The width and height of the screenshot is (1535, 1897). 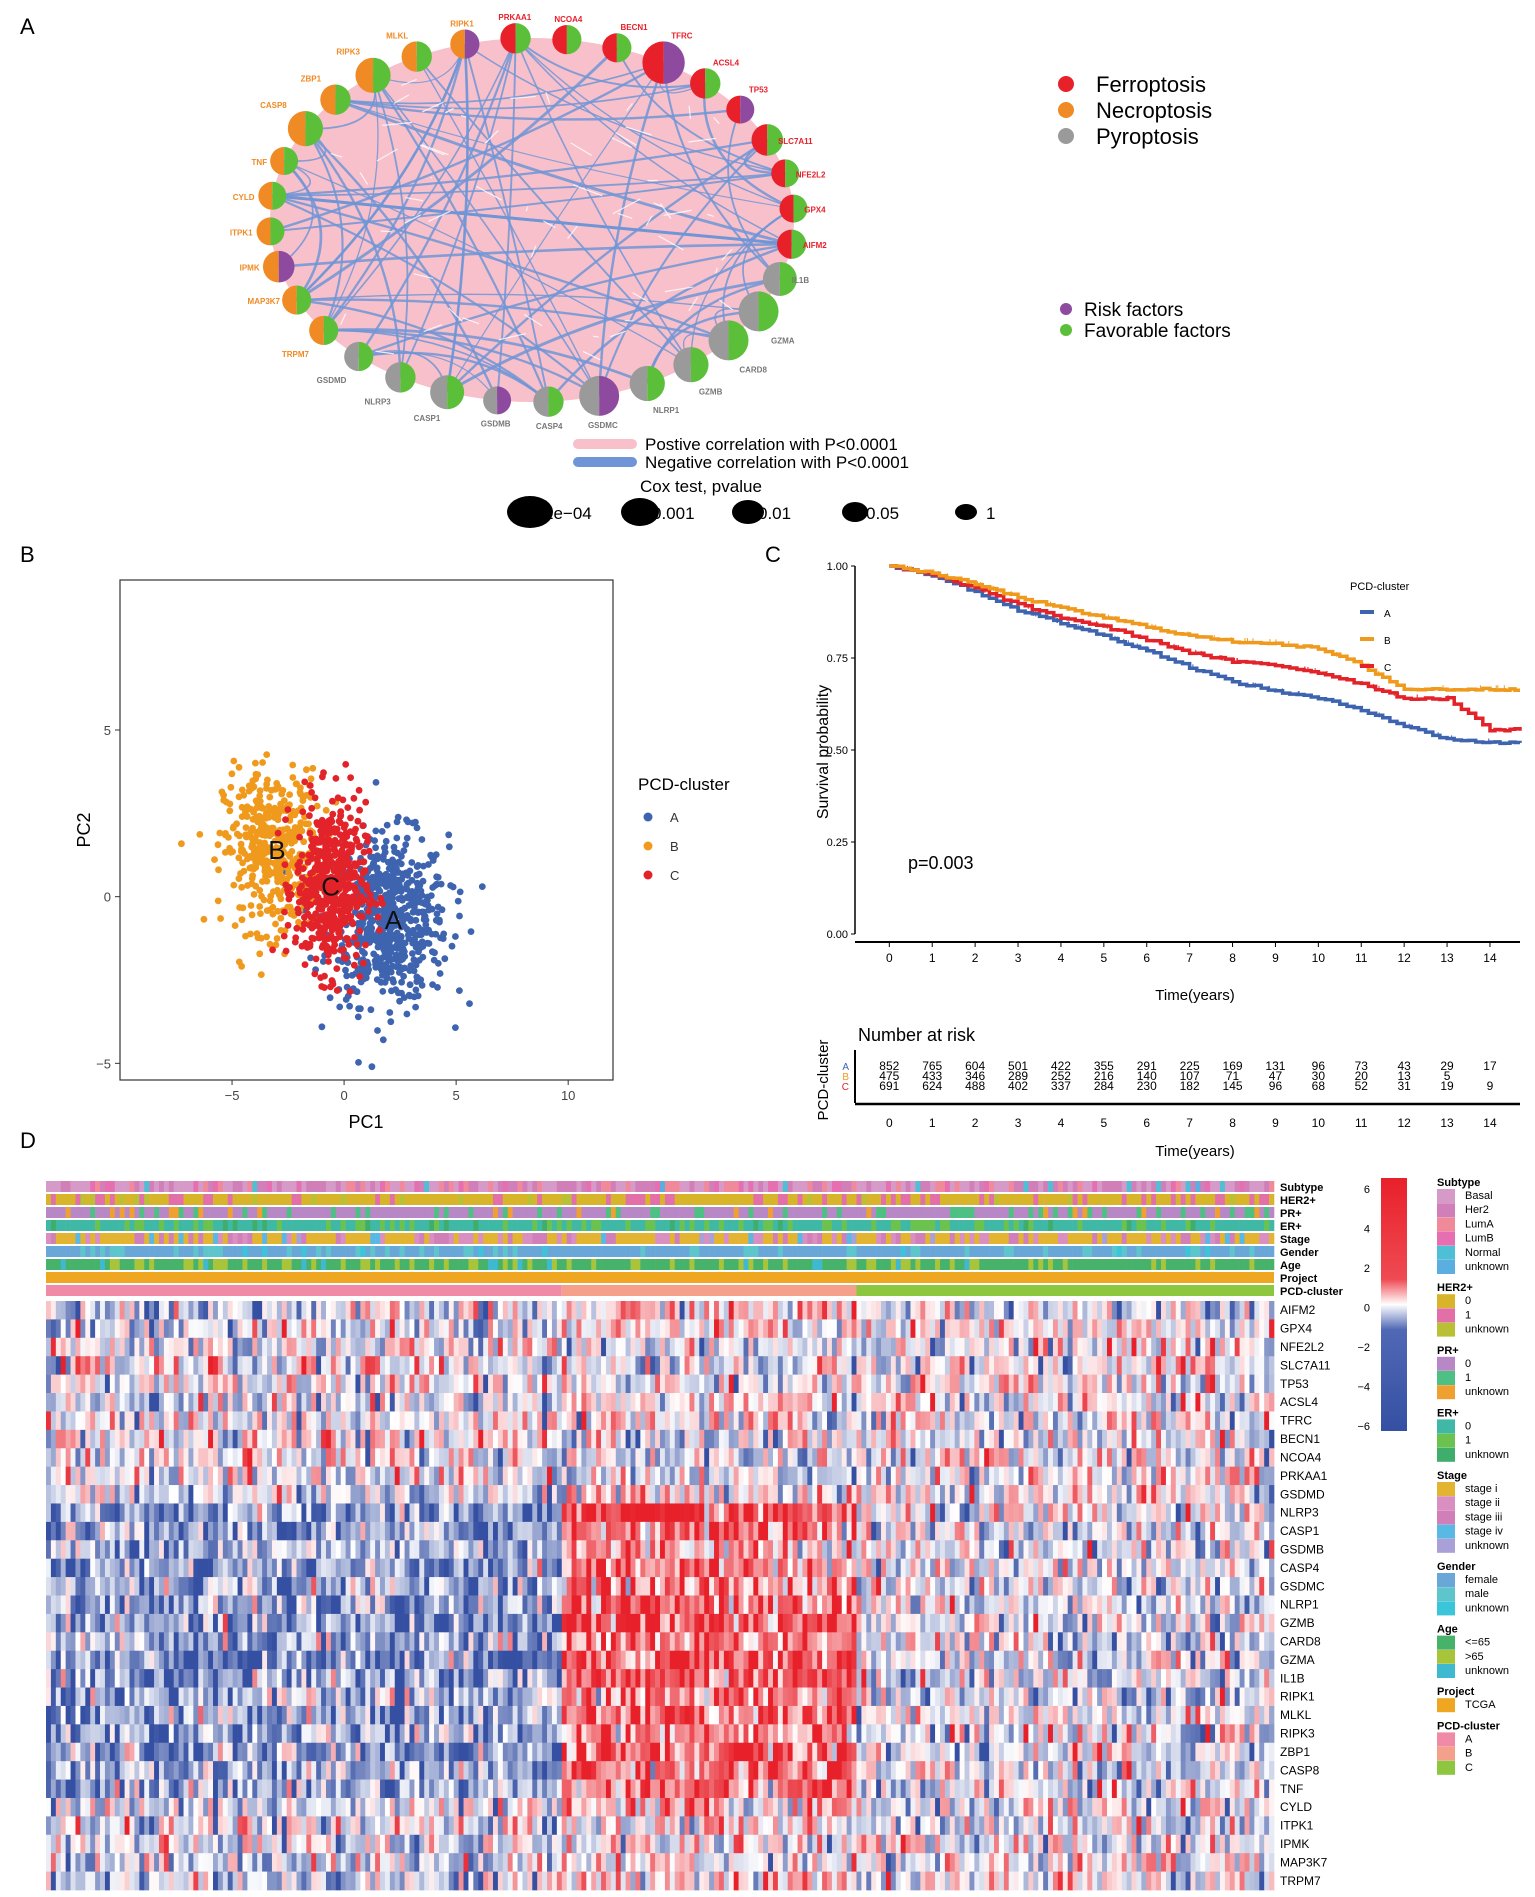 What do you see at coordinates (625, 43) in the screenshot?
I see `network-node-becn1: BECN1` at bounding box center [625, 43].